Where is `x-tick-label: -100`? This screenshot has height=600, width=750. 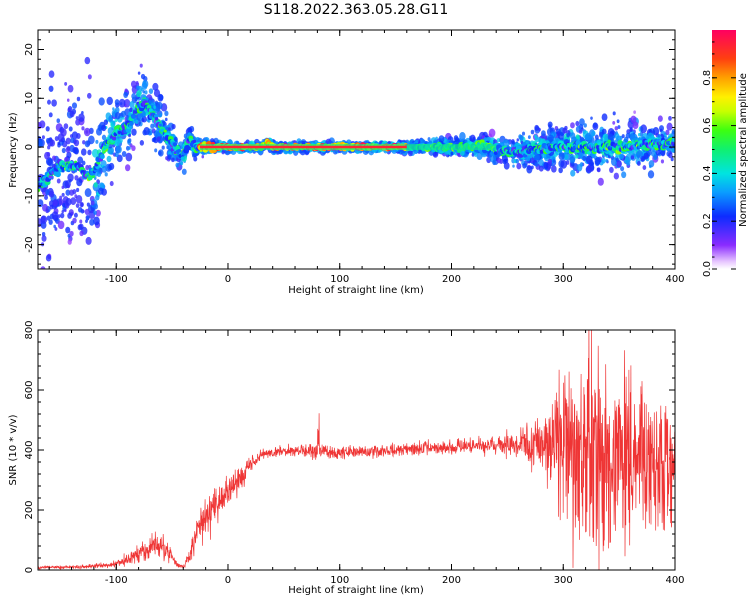
x-tick-label: -100 is located at coordinates (116, 580).